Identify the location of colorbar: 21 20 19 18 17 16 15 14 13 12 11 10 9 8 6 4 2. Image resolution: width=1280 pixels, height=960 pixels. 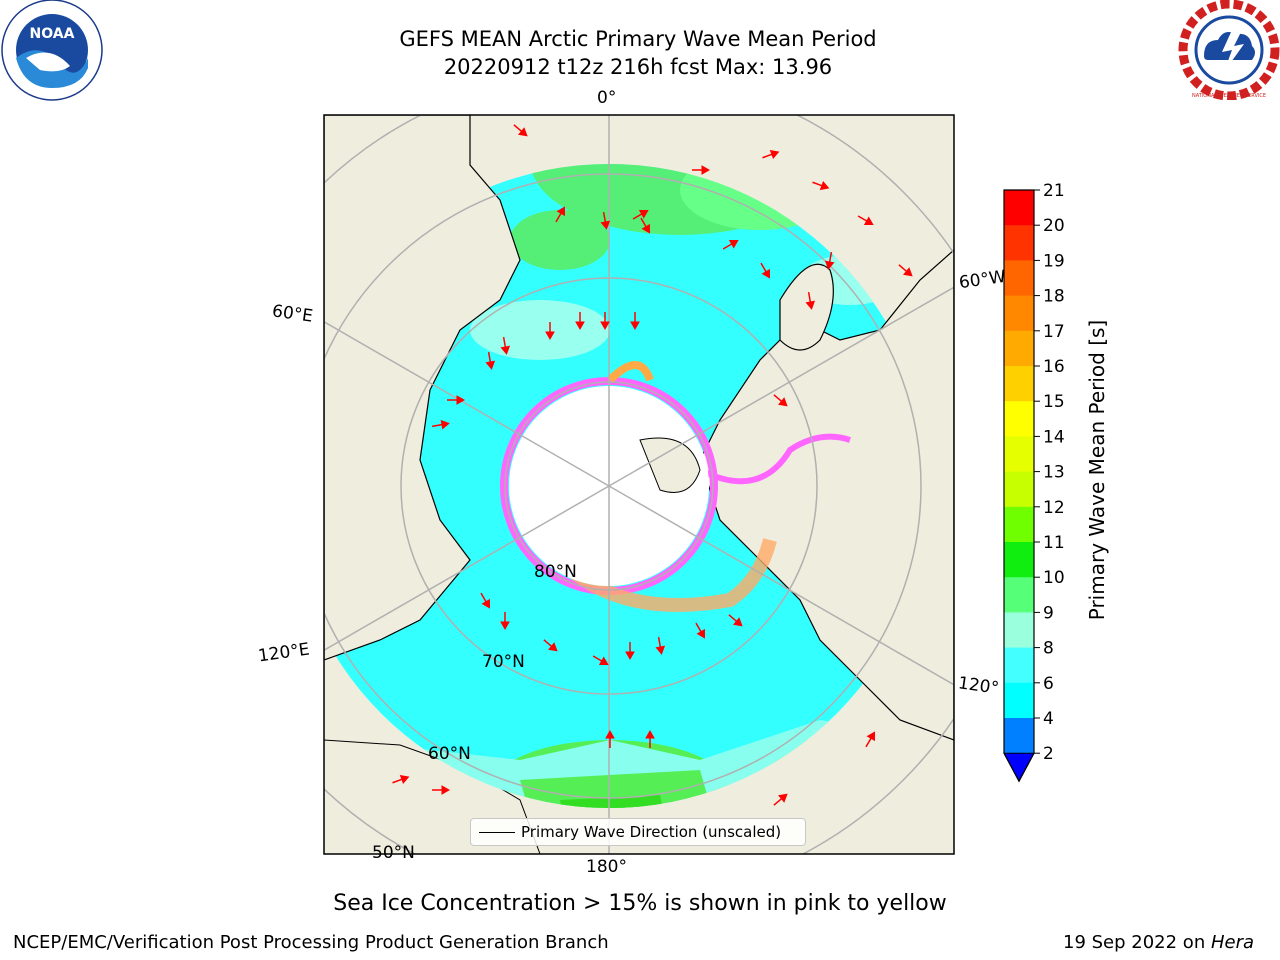
(1034, 482).